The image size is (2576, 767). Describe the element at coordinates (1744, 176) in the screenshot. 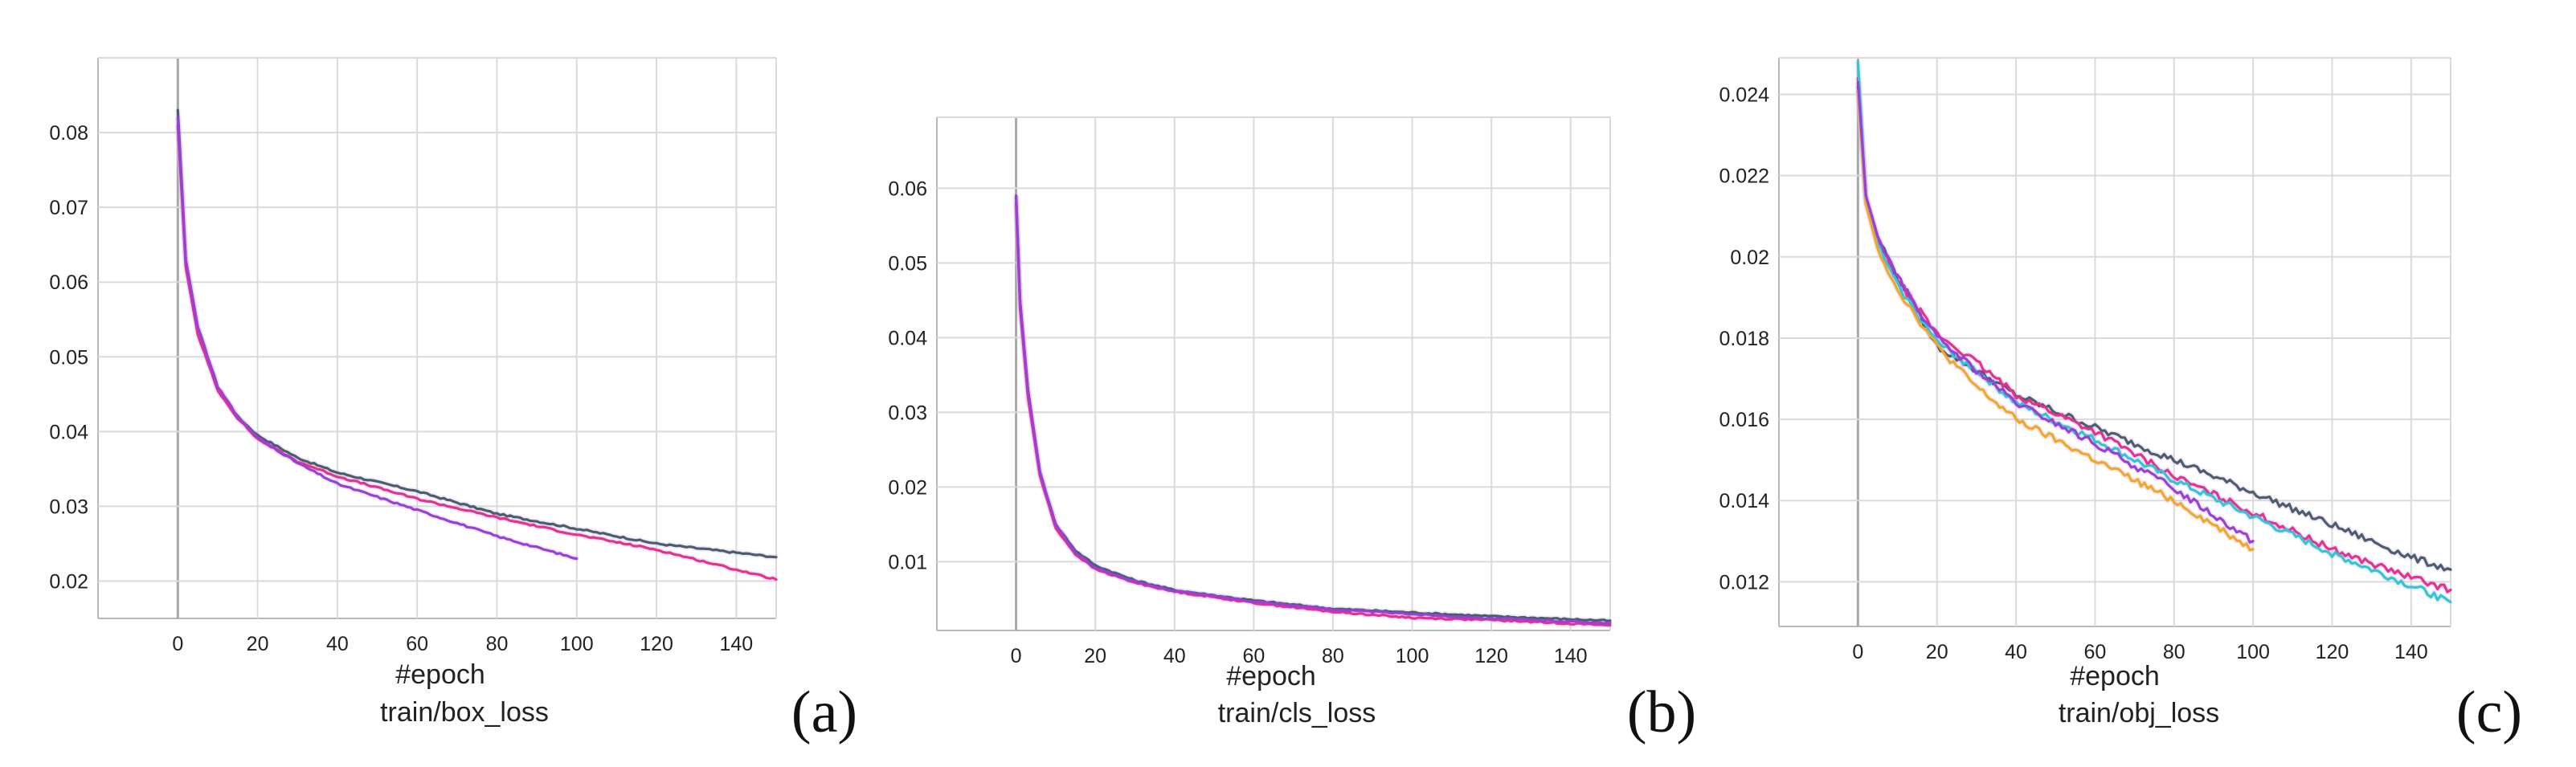

I see `y-tick-label: 0.022` at that location.